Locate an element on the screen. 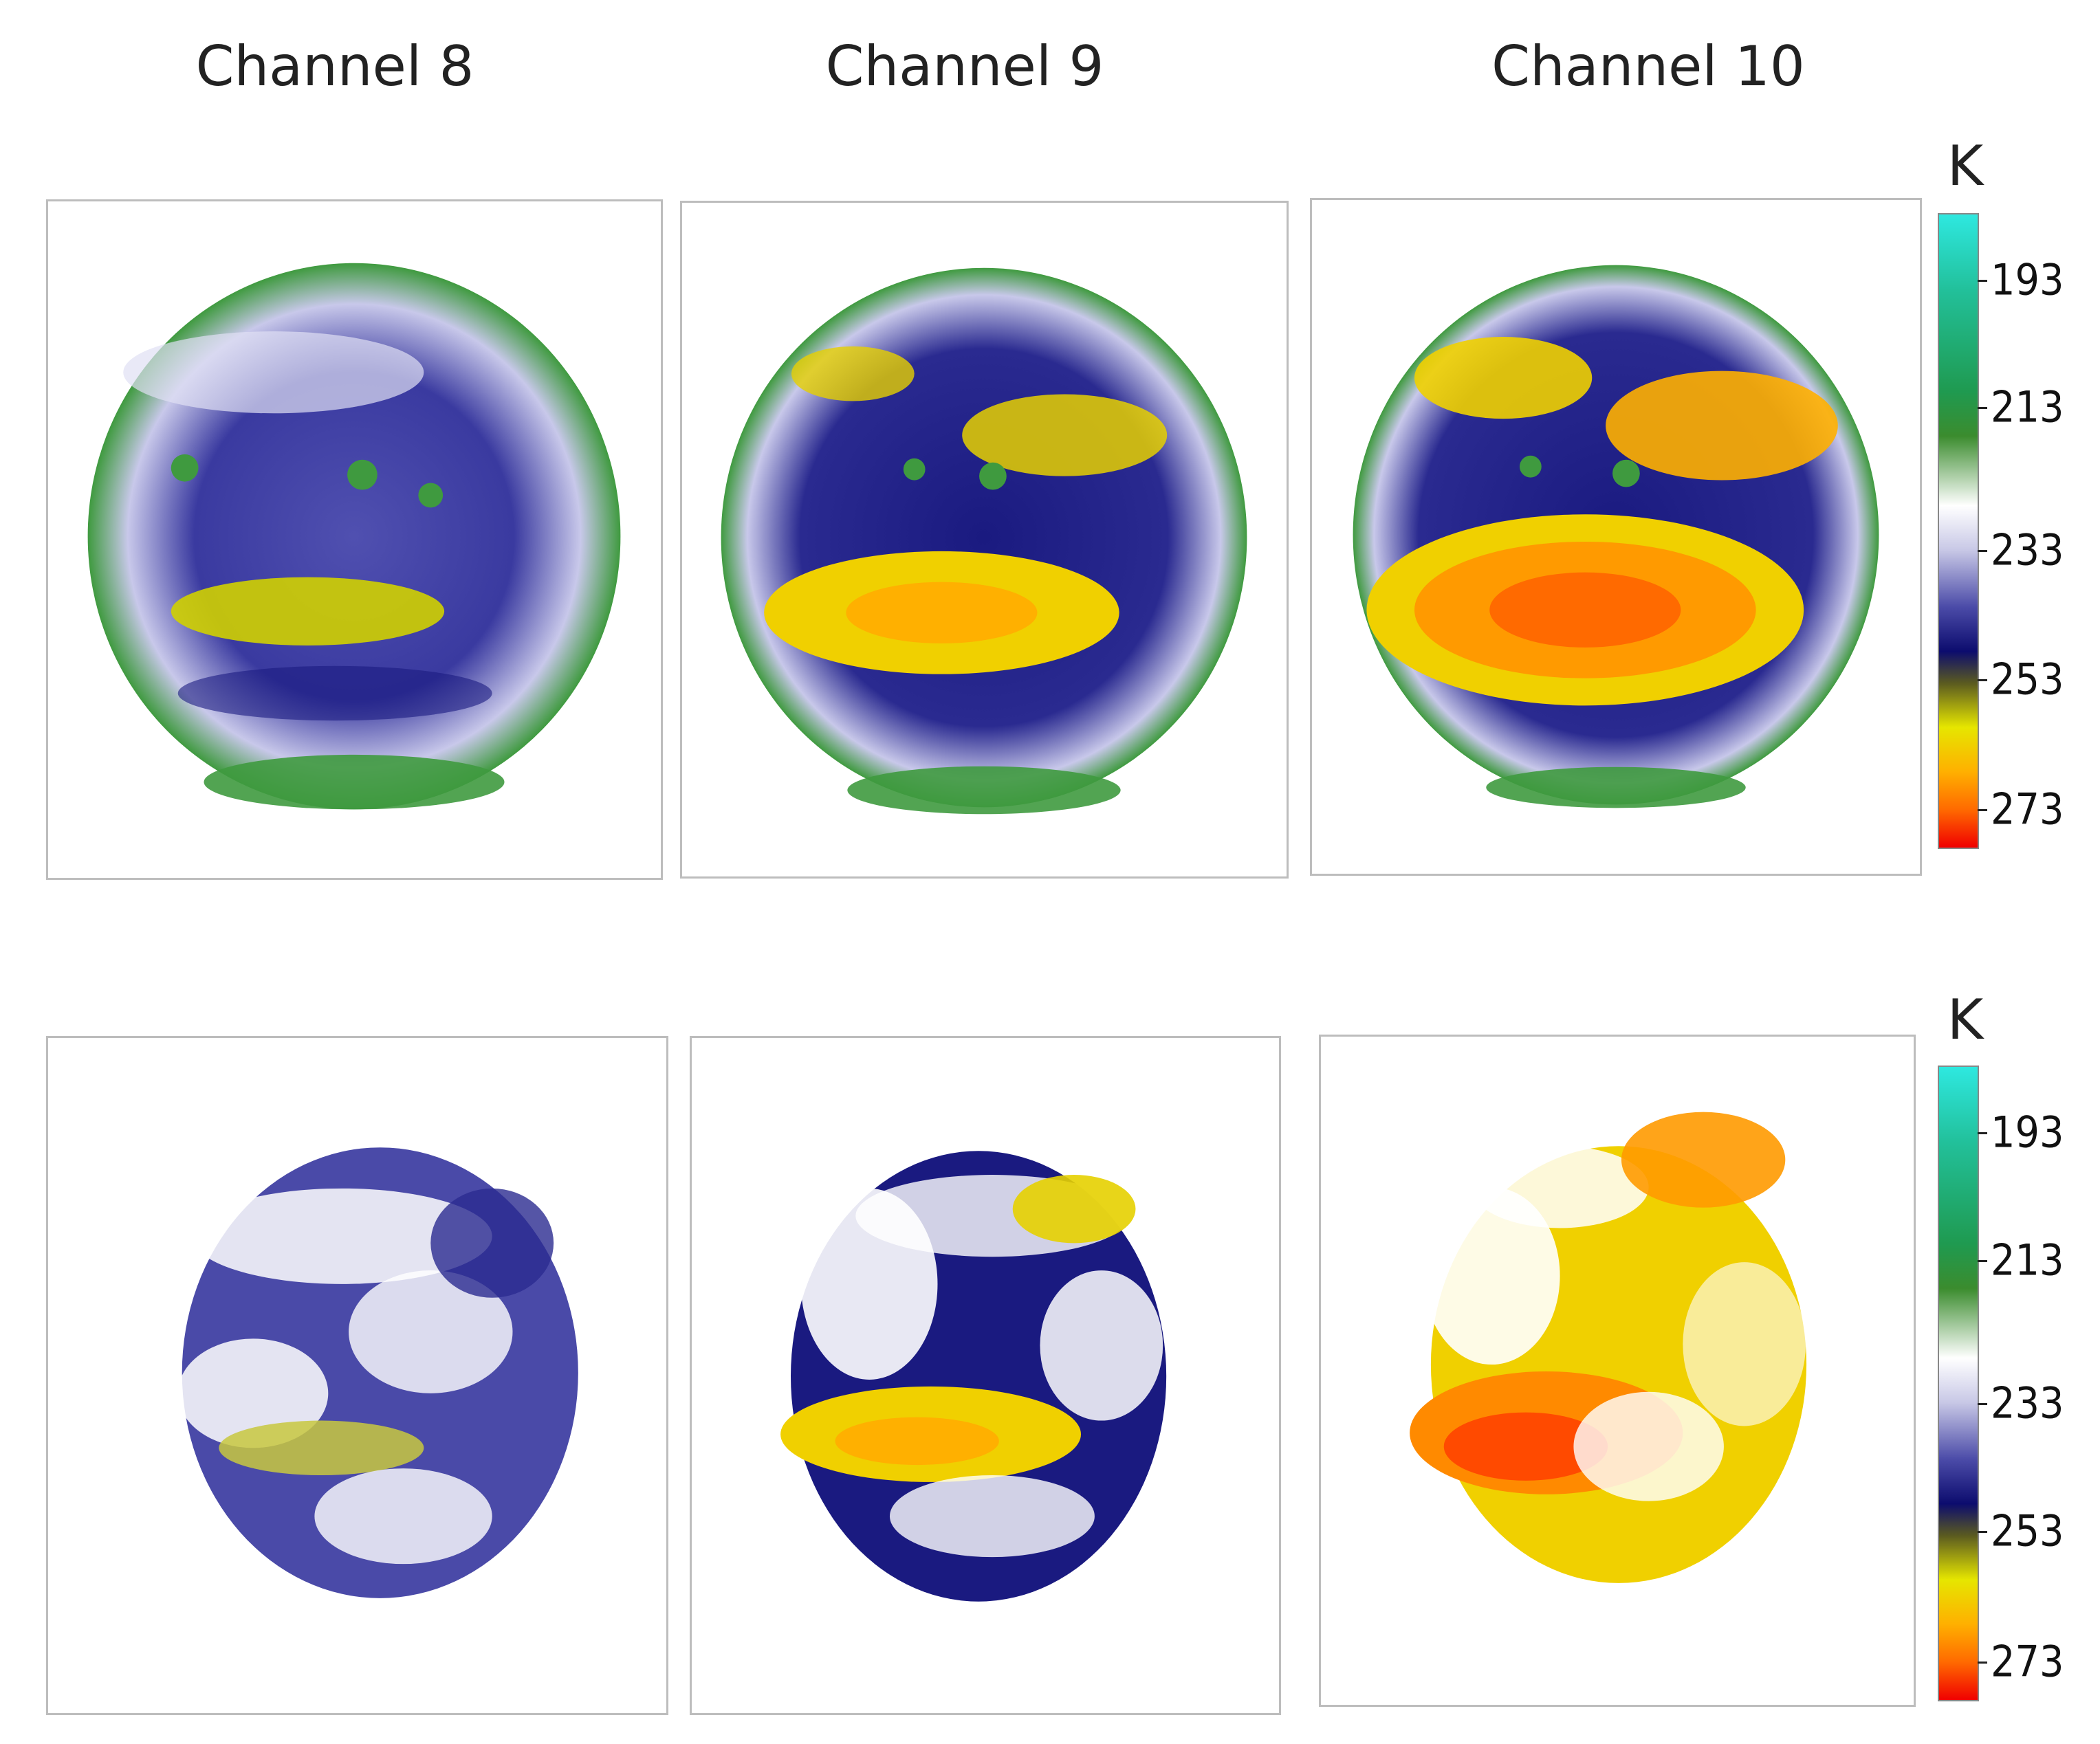  column-title-channel-10: Channel 10 is located at coordinates (1648, 66).